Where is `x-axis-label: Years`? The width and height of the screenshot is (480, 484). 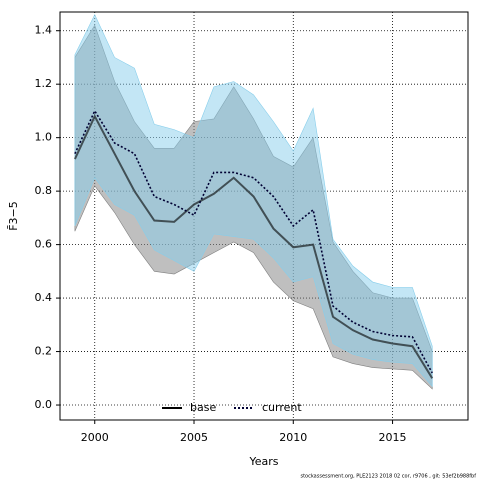
x-axis-label: Years is located at coordinates (263, 461).